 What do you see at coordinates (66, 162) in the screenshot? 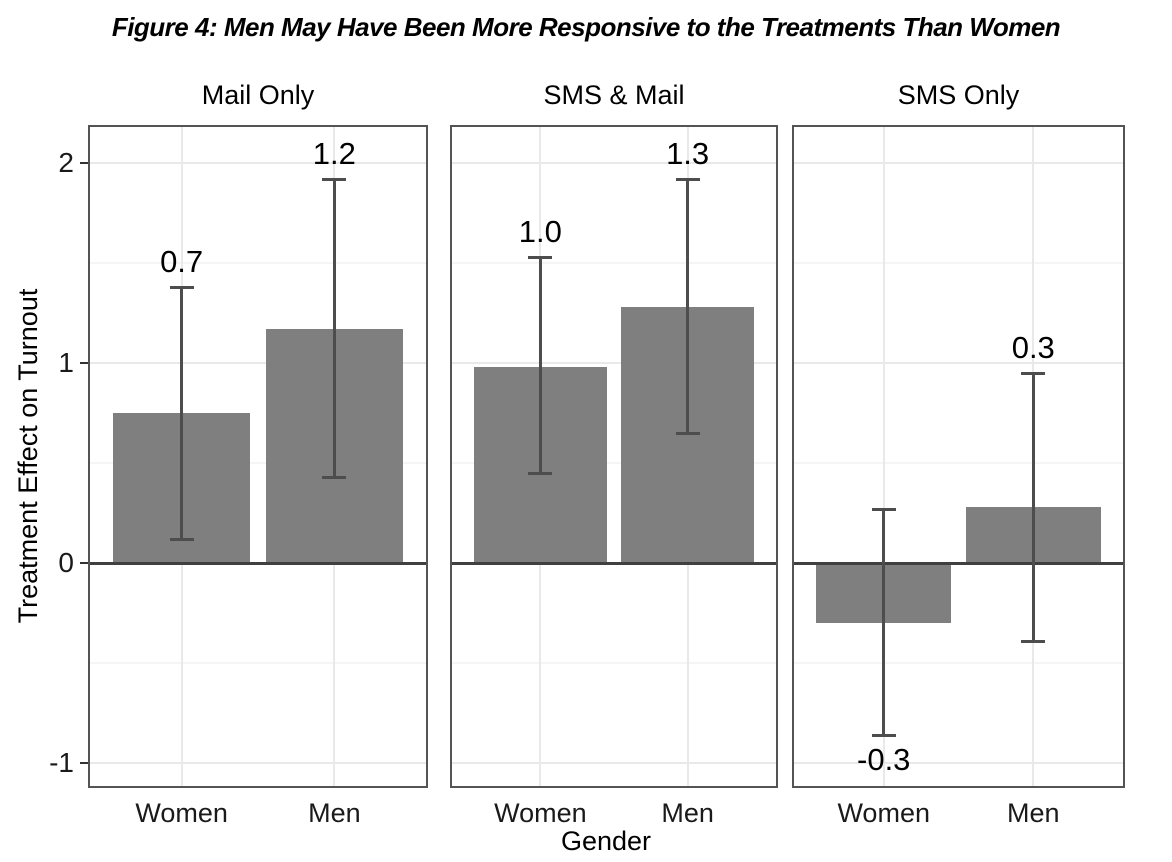
I see `y-tick-label: 2` at bounding box center [66, 162].